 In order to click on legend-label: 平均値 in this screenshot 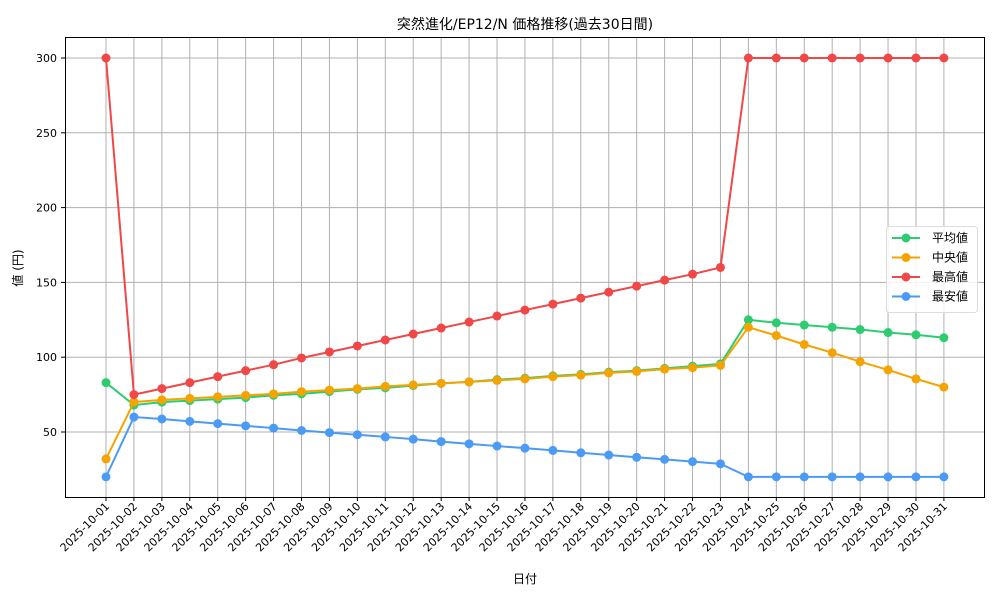, I will do `click(950, 237)`.